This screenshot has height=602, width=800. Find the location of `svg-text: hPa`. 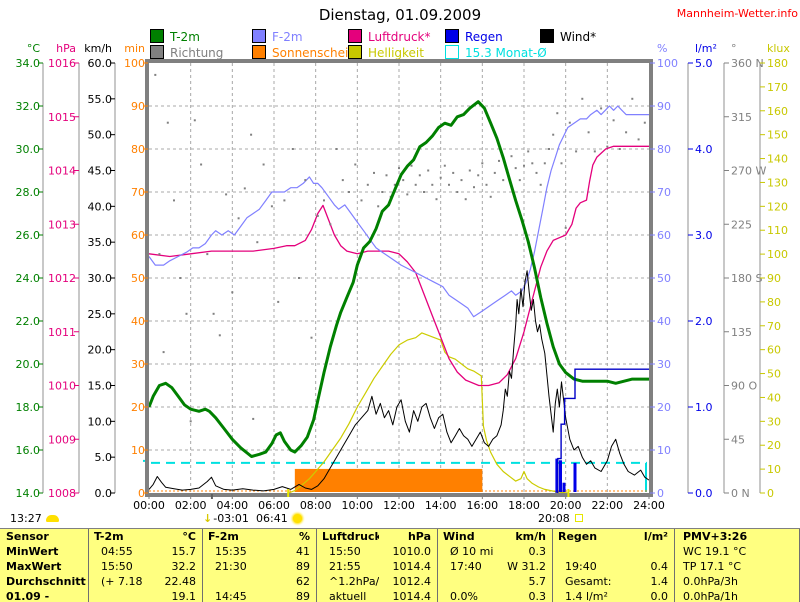

svg-text: hPa is located at coordinates (66, 48).